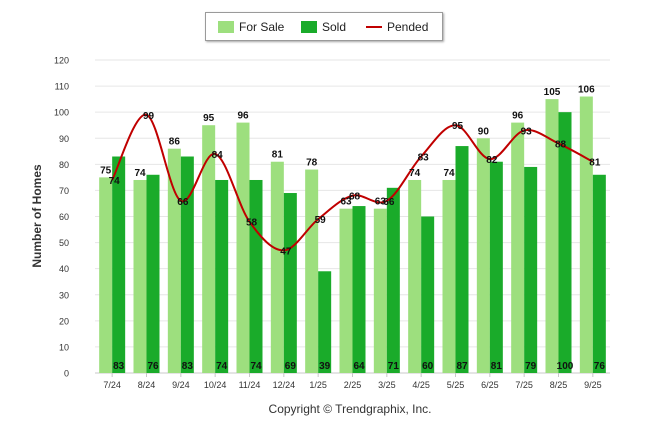 The height and width of the screenshot is (434, 646). What do you see at coordinates (490, 385) in the screenshot?
I see `x-tick-label: 6/25` at bounding box center [490, 385].